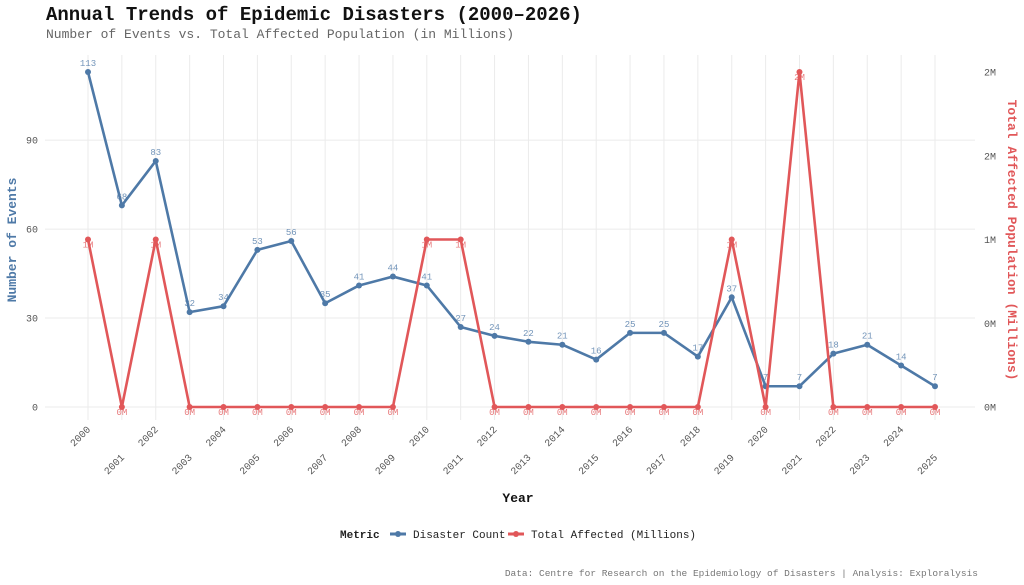 The image size is (1024, 585). I want to click on disaster-count-data-label: 25, so click(664, 325).